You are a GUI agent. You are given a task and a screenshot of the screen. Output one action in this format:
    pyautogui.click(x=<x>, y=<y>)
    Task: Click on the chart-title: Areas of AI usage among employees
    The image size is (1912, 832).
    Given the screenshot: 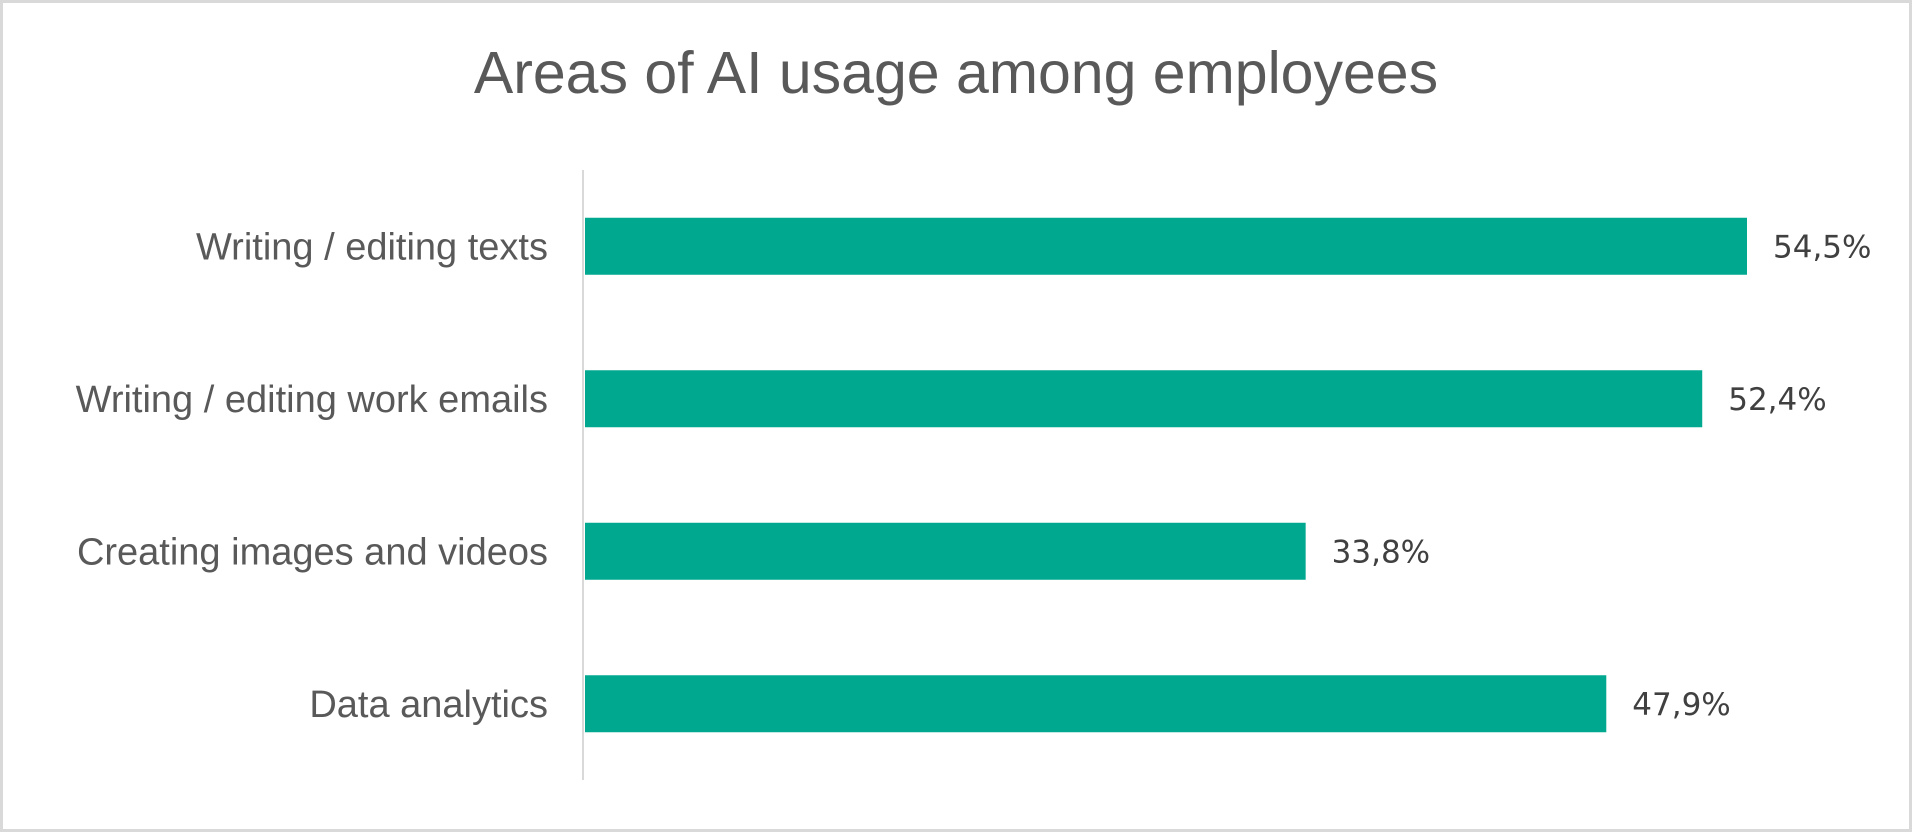 What is the action you would take?
    pyautogui.click(x=956, y=73)
    